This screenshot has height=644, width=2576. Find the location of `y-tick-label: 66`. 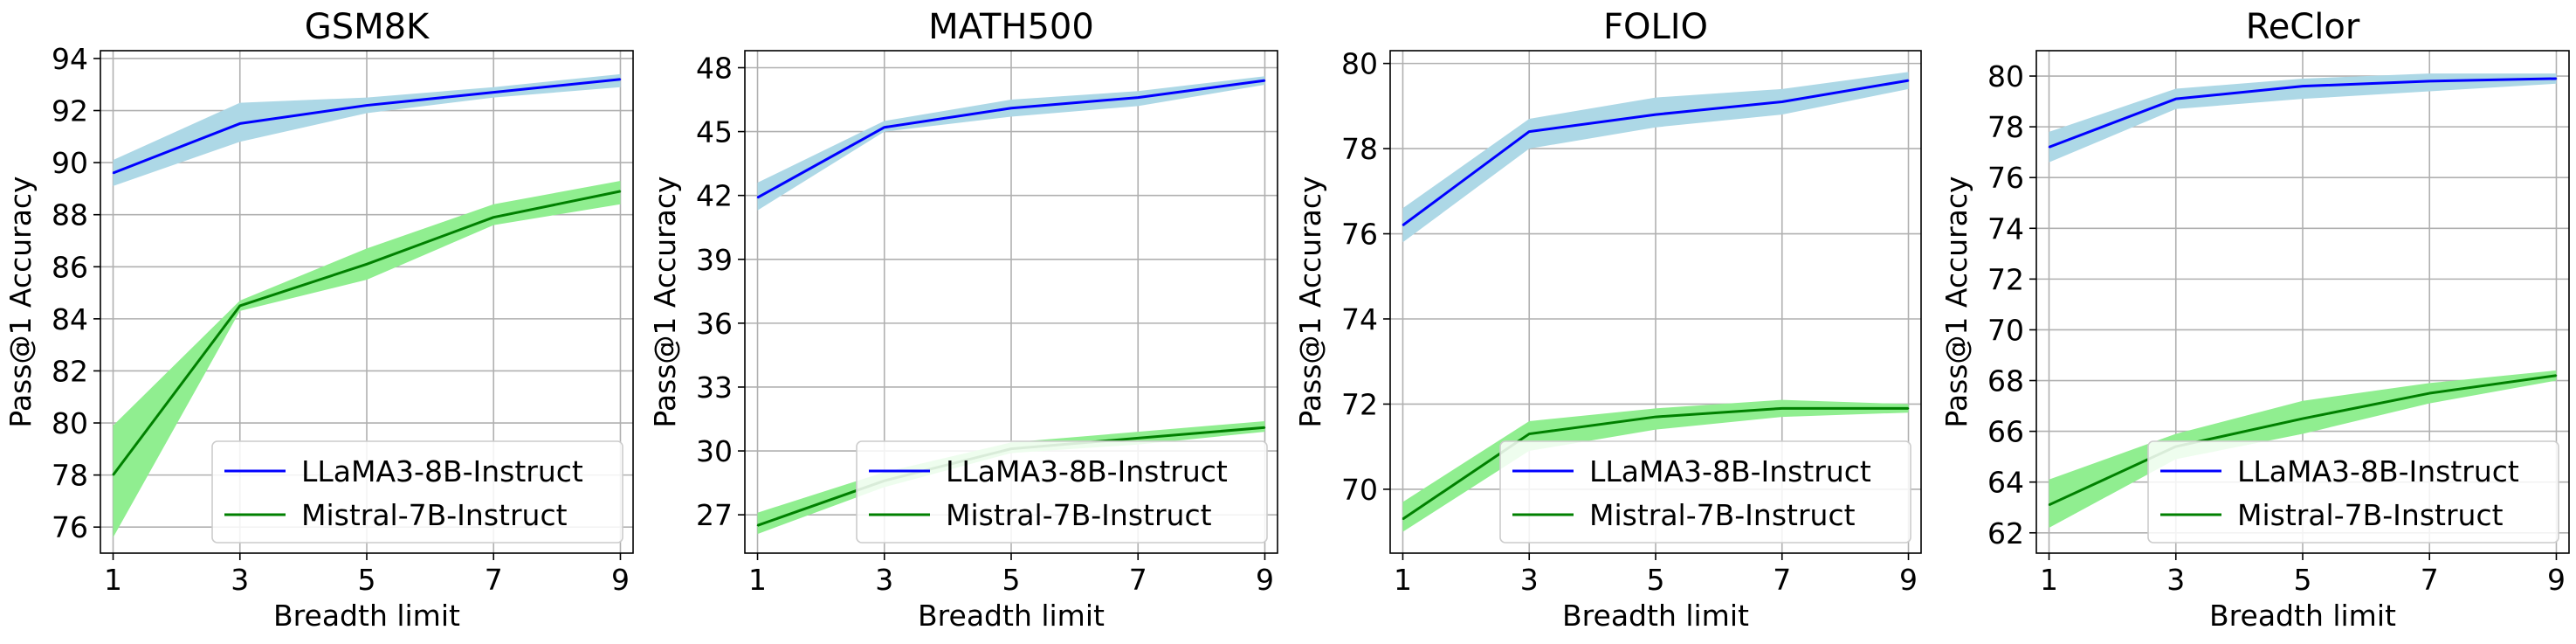

y-tick-label: 66 is located at coordinates (2005, 432).